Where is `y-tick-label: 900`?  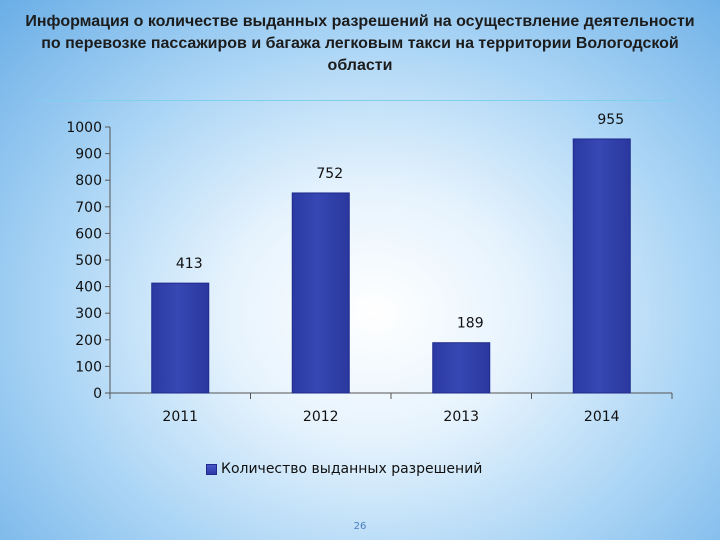
y-tick-label: 900 is located at coordinates (88, 155).